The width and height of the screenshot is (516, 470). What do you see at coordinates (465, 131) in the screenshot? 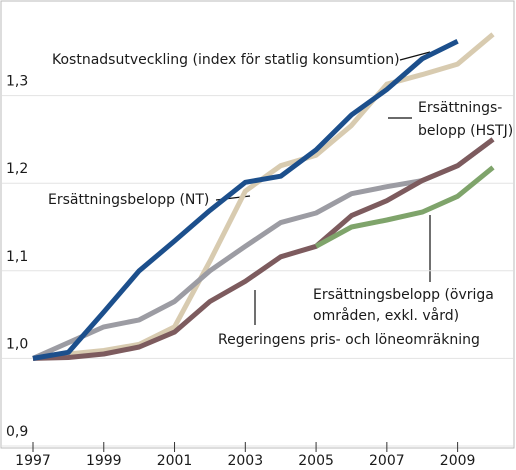
I see `series-label: belopp (HSTJ)` at bounding box center [465, 131].